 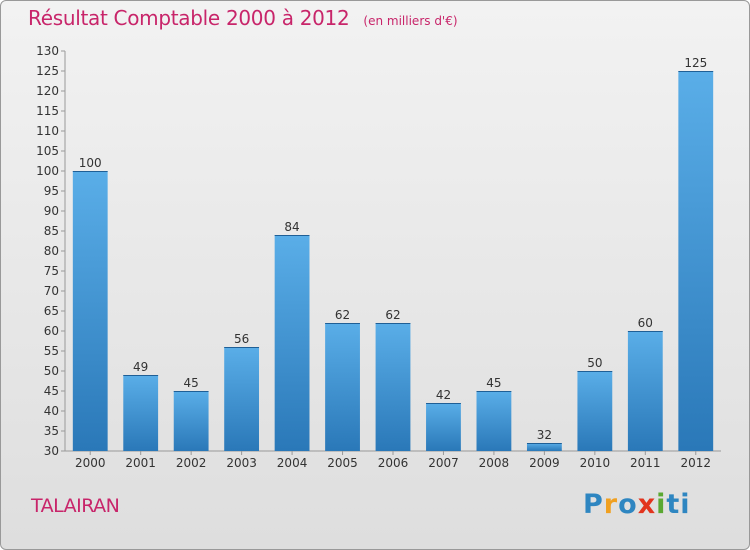 I want to click on y-tick-label: 45, so click(x=51, y=391).